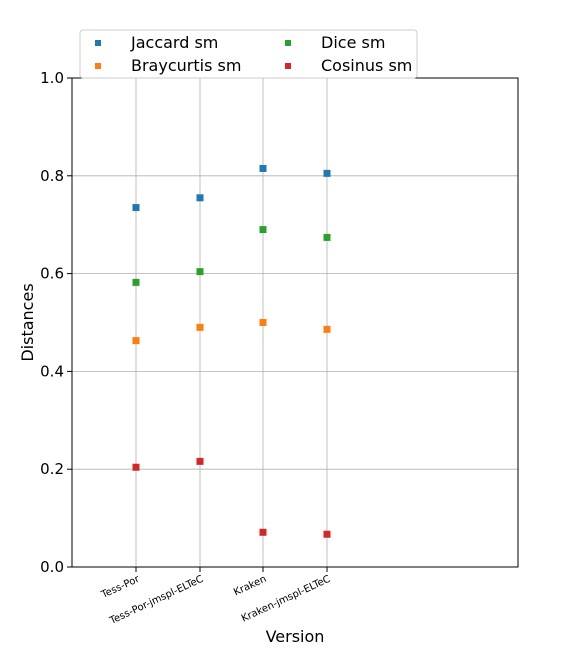 The height and width of the screenshot is (648, 576). What do you see at coordinates (174, 42) in the screenshot?
I see `legend-label: Jaccard sm` at bounding box center [174, 42].